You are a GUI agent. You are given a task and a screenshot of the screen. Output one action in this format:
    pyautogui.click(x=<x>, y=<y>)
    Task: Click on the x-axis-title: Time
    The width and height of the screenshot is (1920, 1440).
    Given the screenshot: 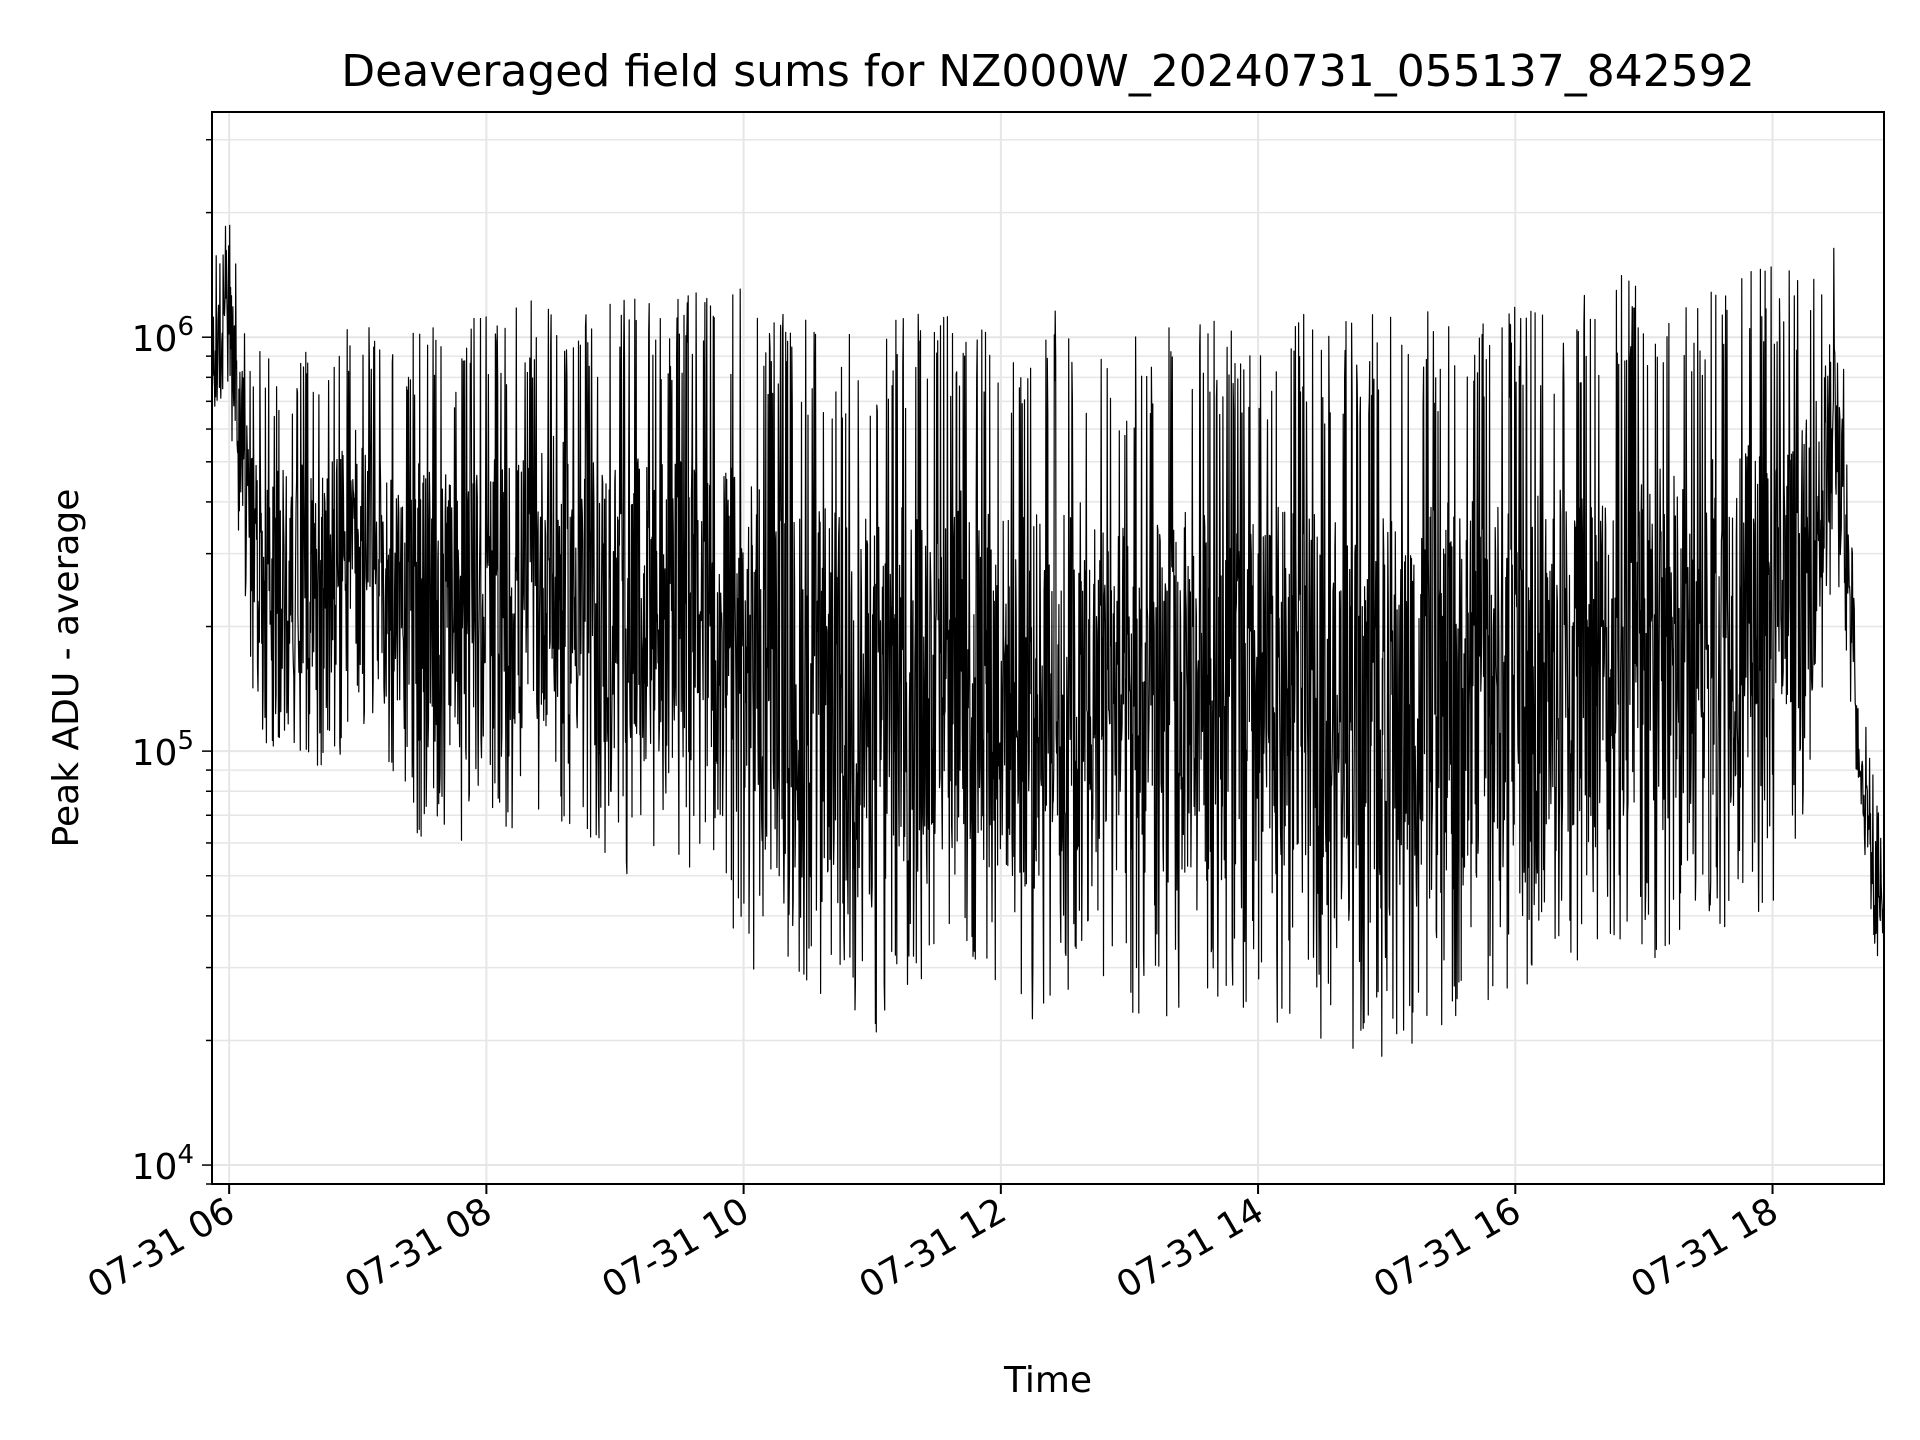 What is the action you would take?
    pyautogui.click(x=1047, y=1380)
    